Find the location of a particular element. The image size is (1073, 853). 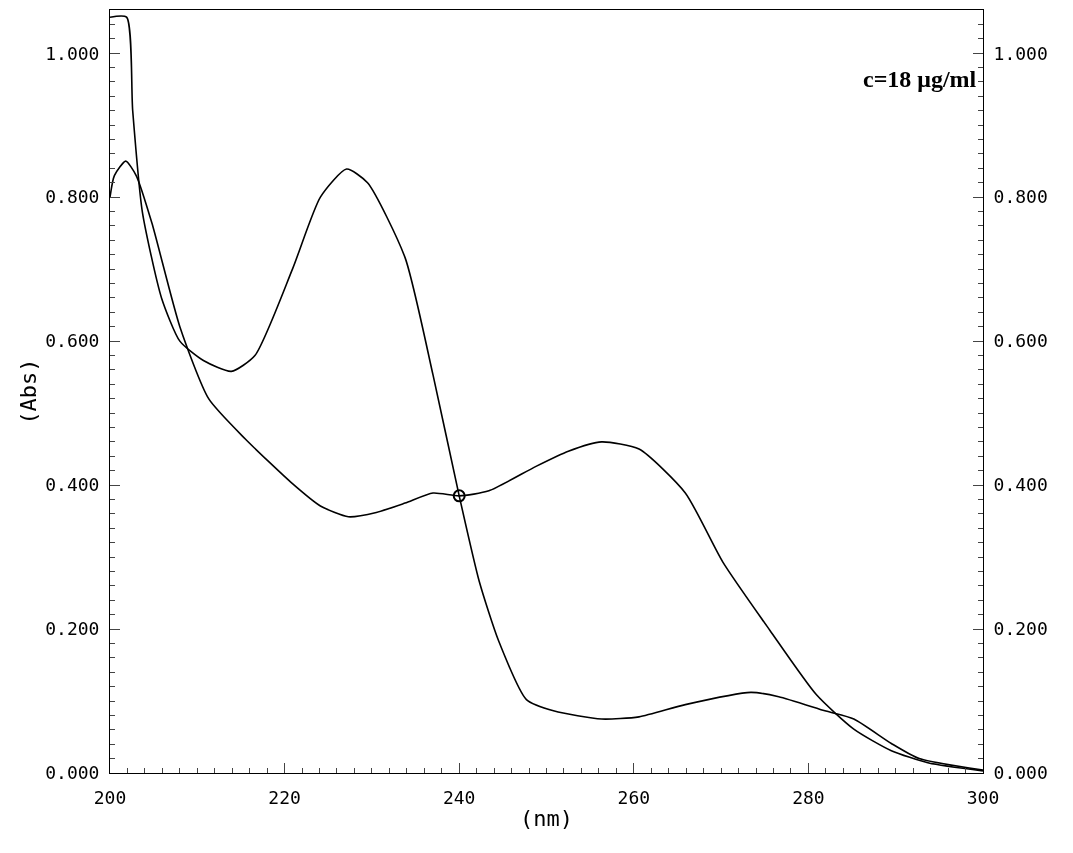

x-tick-label: 240 is located at coordinates (459, 797).